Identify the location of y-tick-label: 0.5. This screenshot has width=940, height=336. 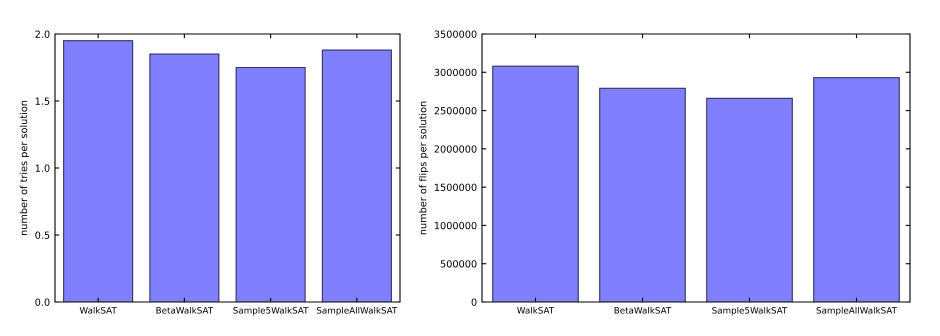
(42, 235).